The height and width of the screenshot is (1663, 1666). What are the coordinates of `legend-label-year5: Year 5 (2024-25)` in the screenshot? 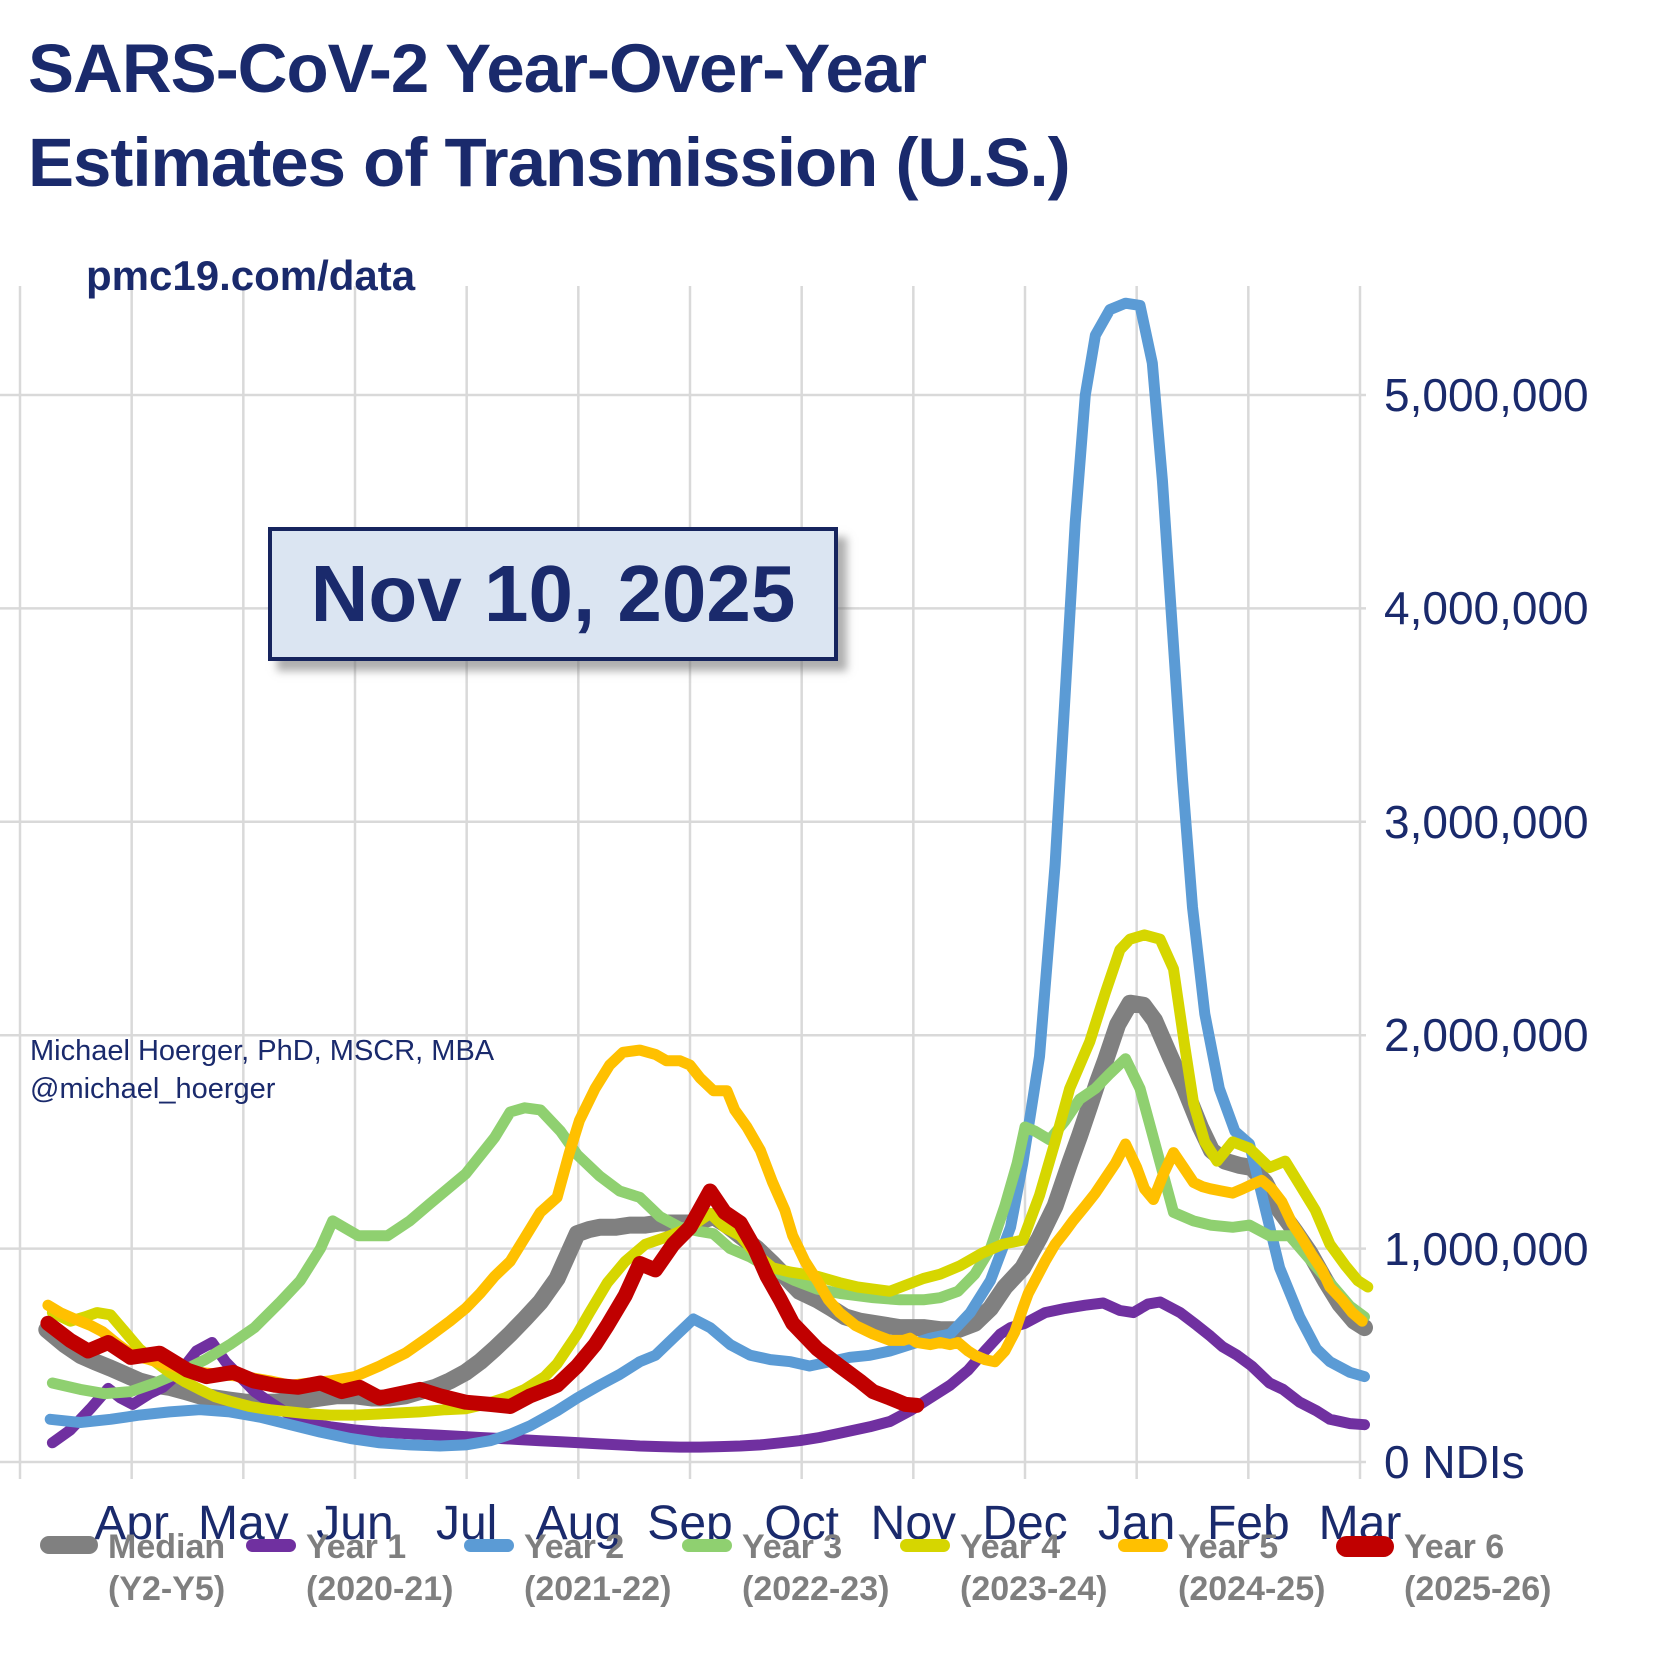 It's located at (1251, 1568).